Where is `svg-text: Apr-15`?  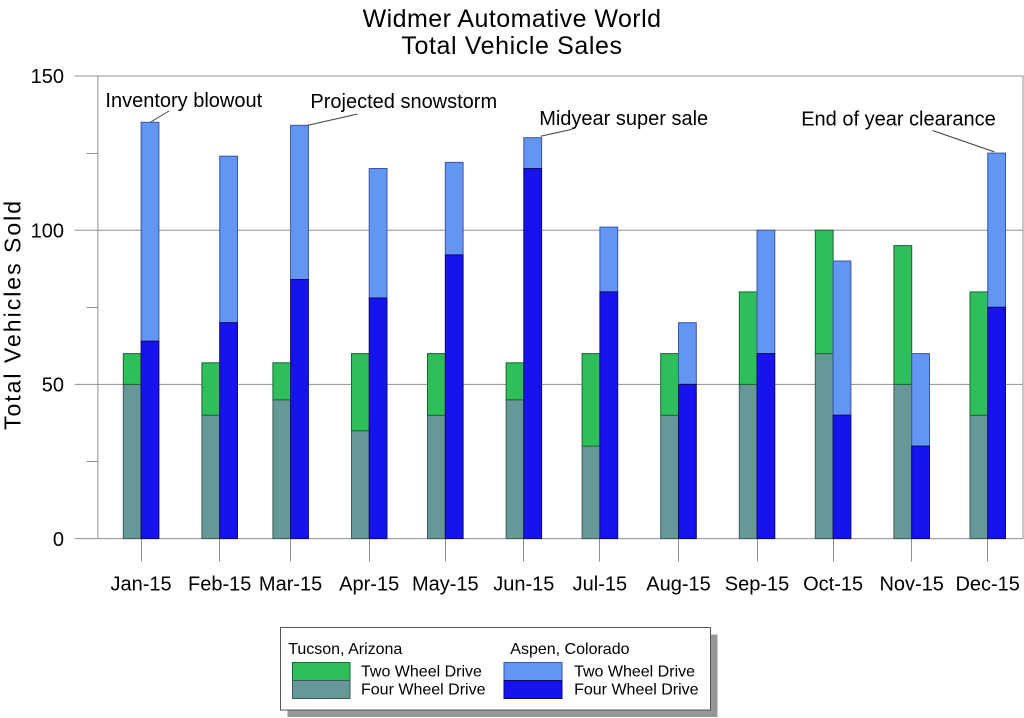 svg-text: Apr-15 is located at coordinates (369, 584).